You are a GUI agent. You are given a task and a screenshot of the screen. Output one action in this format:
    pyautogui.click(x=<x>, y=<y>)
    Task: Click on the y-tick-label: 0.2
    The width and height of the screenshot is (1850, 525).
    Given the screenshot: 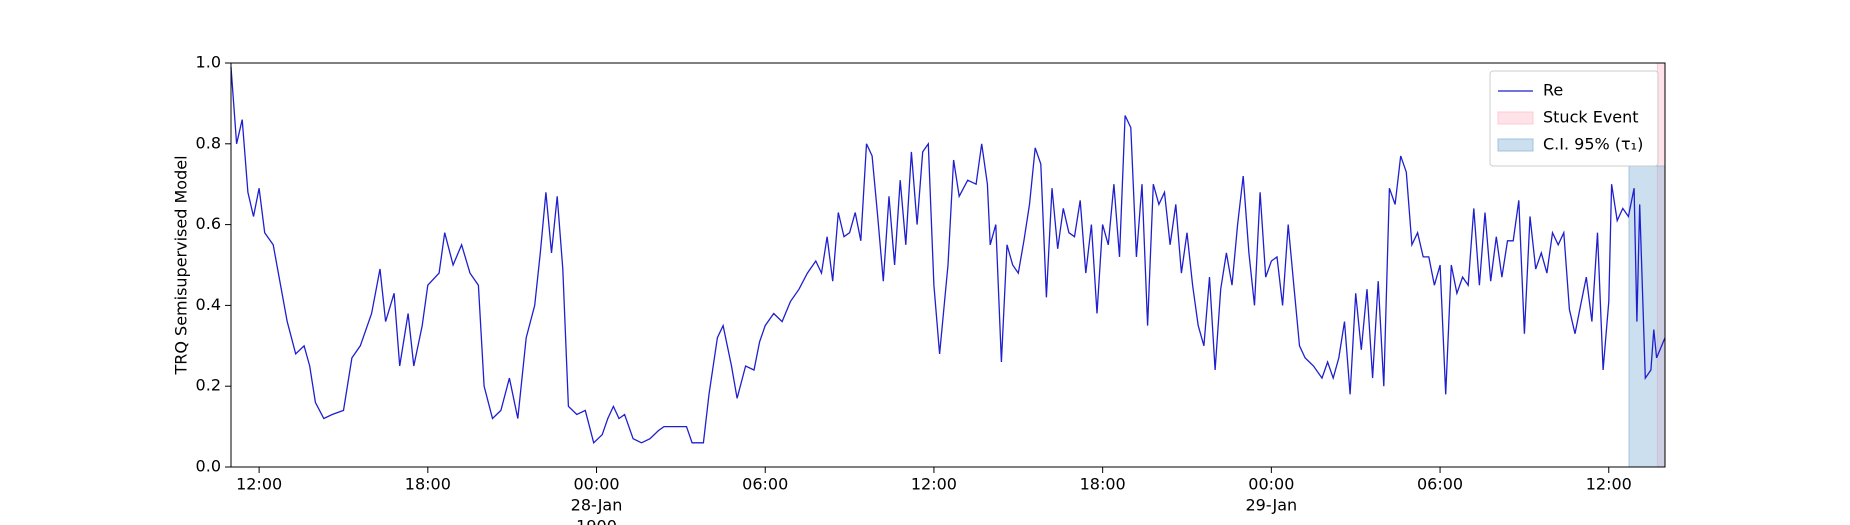 What is the action you would take?
    pyautogui.click(x=208, y=385)
    